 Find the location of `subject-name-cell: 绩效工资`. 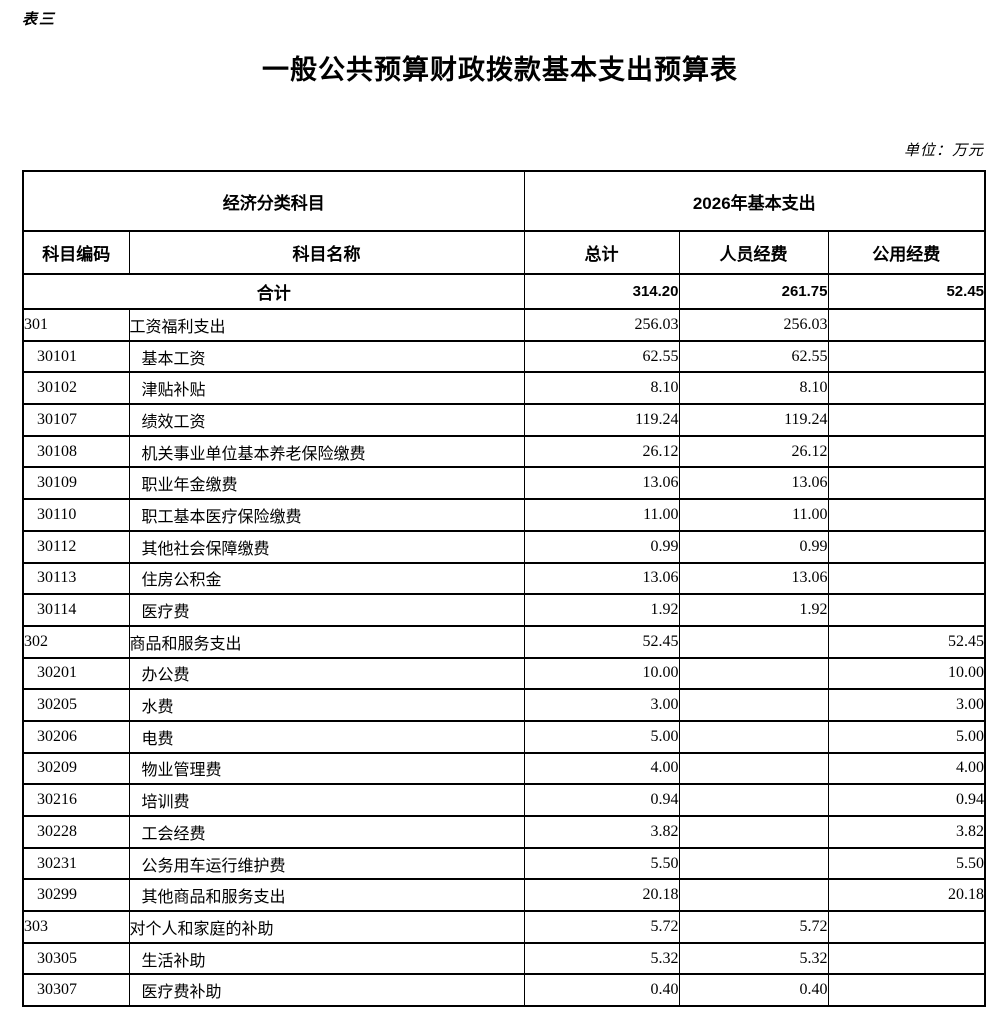

subject-name-cell: 绩效工资 is located at coordinates (326, 420).